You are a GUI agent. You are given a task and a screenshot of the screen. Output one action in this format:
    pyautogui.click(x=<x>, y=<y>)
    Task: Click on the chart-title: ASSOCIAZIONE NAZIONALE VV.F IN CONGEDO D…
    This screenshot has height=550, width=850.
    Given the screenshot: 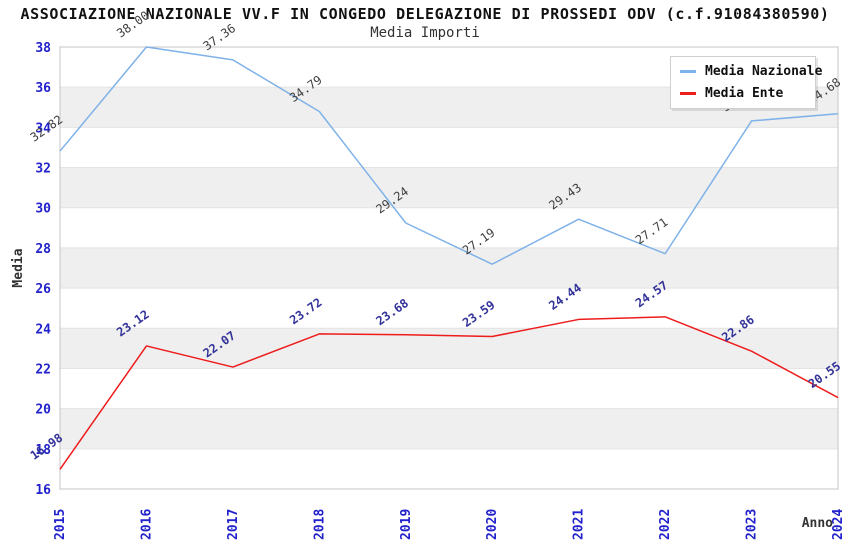 What is the action you would take?
    pyautogui.click(x=425, y=14)
    